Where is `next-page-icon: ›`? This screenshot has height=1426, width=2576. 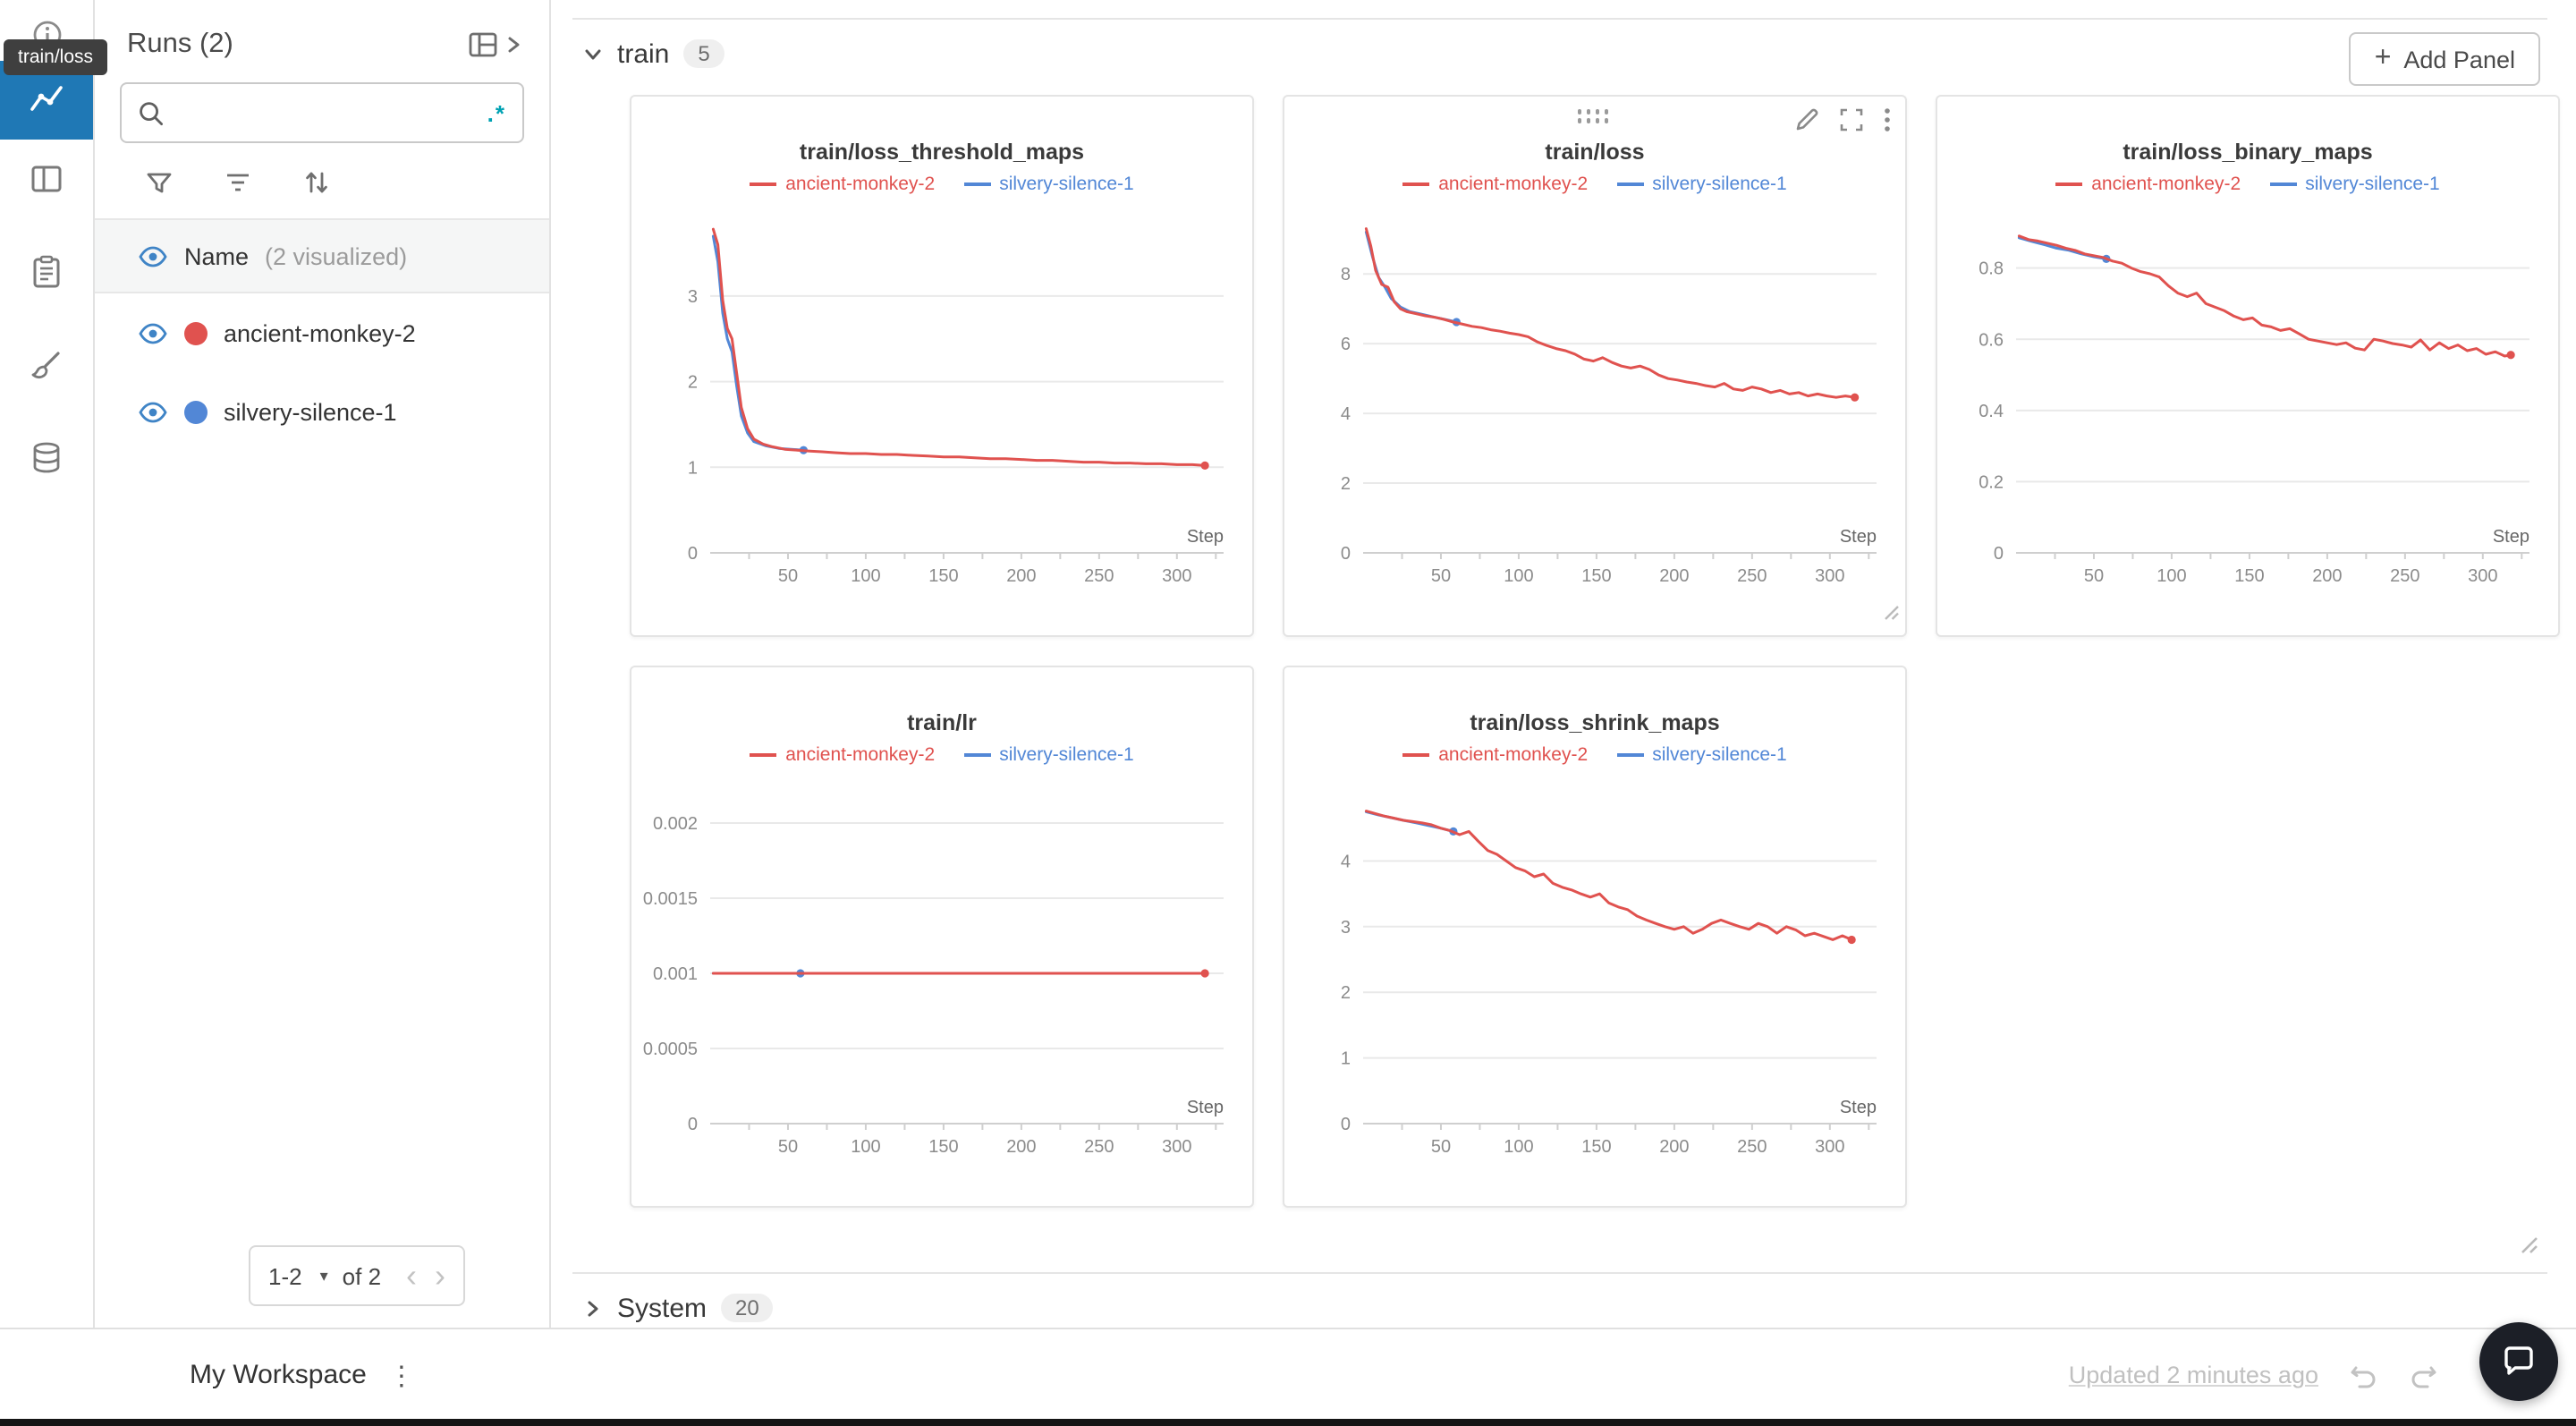
next-page-icon: › is located at coordinates (440, 1276).